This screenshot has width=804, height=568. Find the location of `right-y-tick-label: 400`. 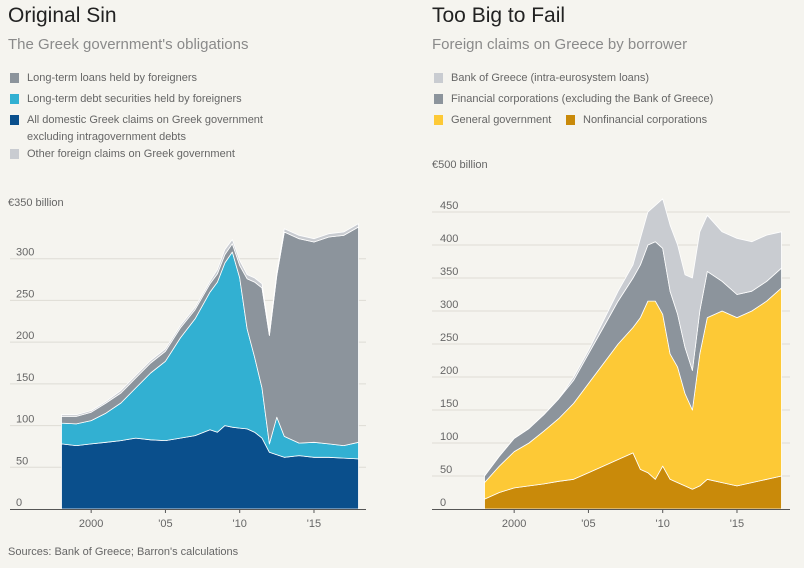

right-y-tick-label: 400 is located at coordinates (449, 239).